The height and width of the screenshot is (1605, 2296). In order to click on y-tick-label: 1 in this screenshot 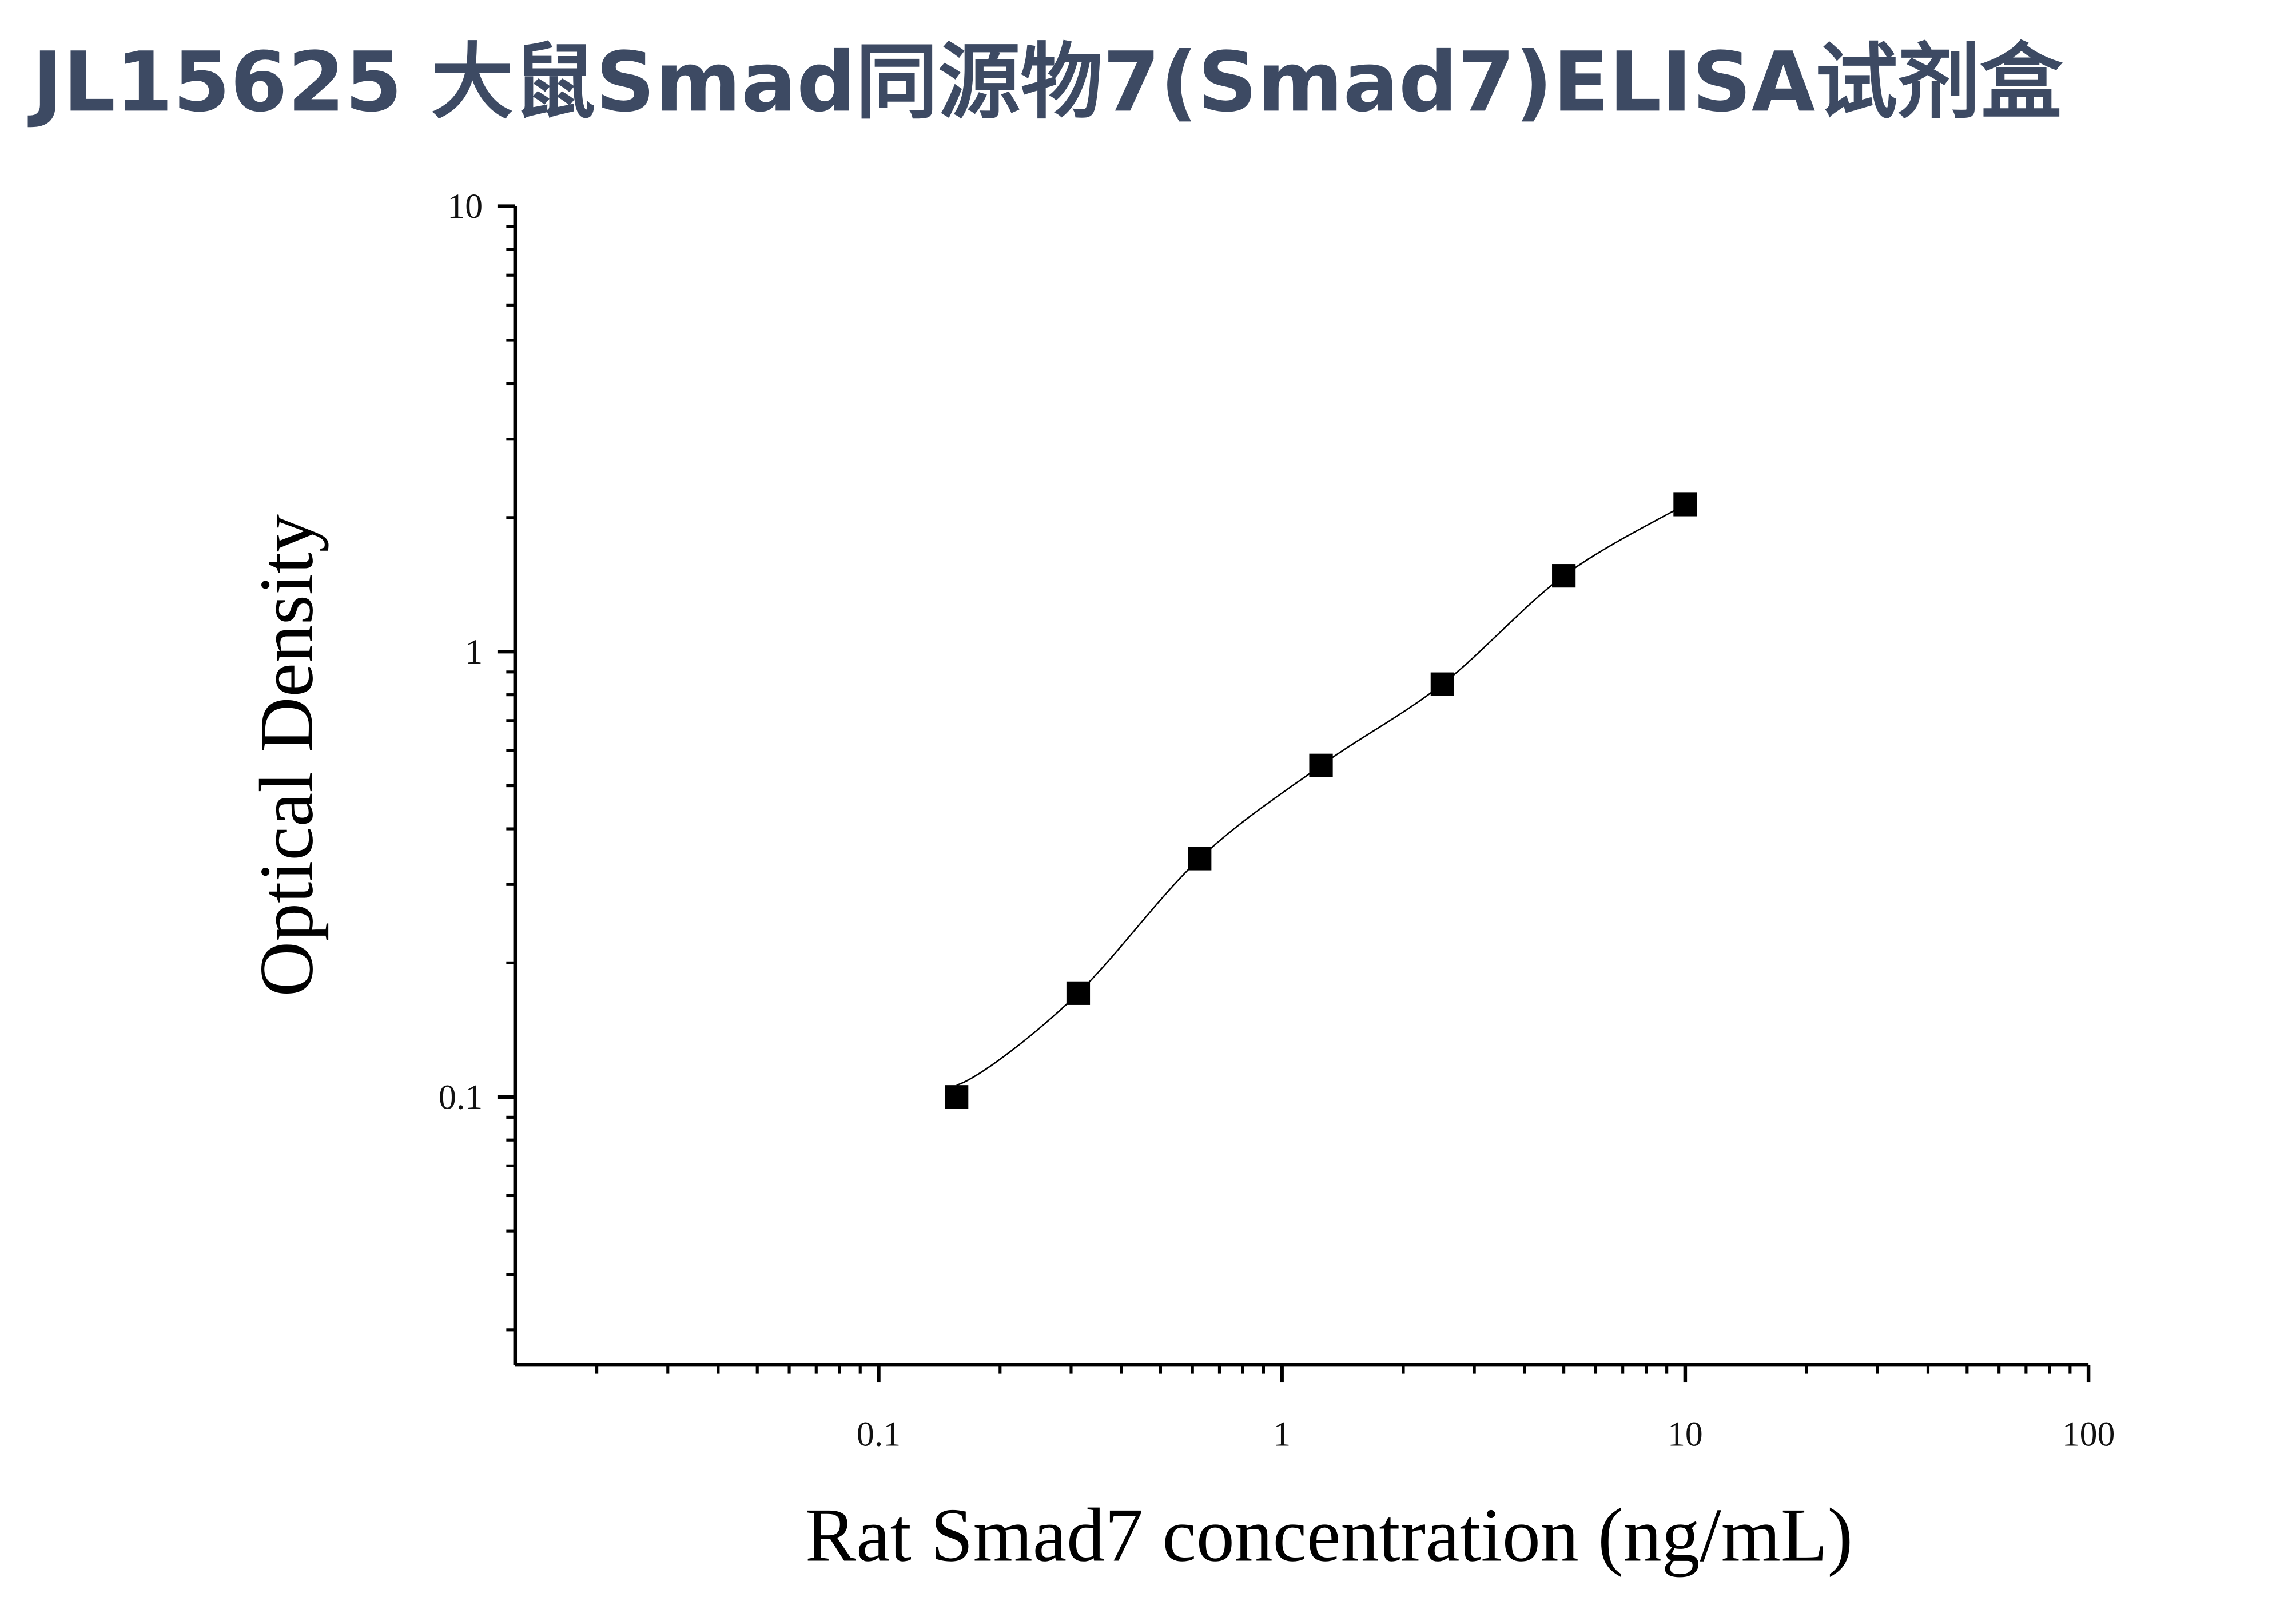, I will do `click(474, 652)`.